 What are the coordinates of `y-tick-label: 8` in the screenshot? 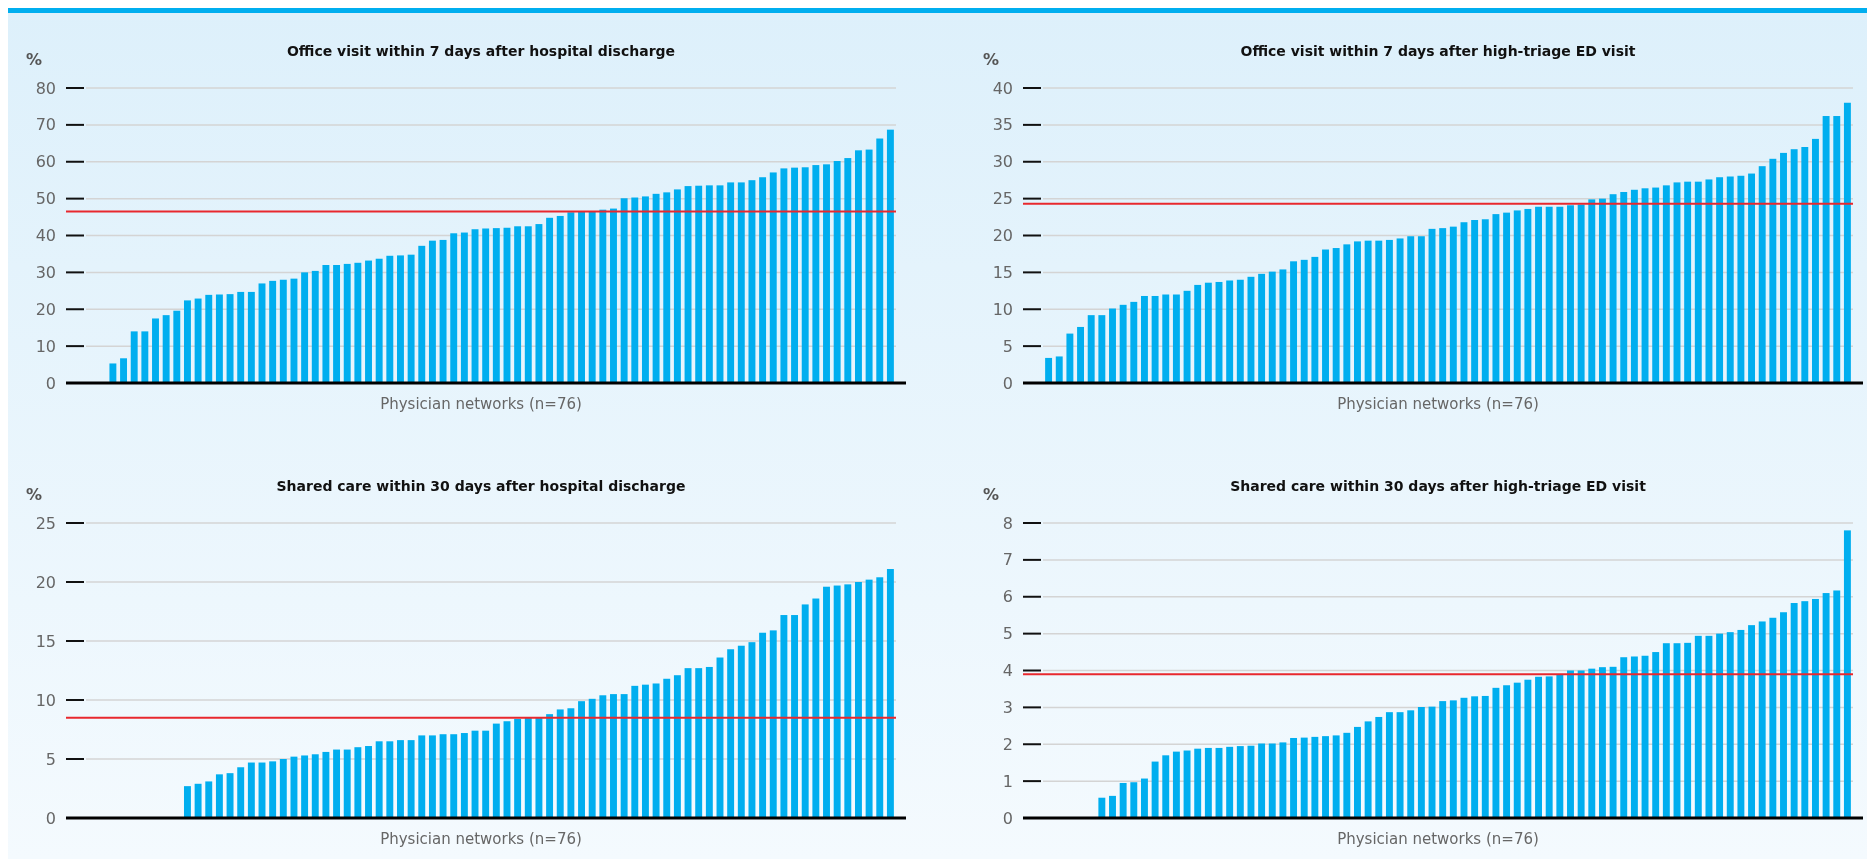 It's located at (1007, 523).